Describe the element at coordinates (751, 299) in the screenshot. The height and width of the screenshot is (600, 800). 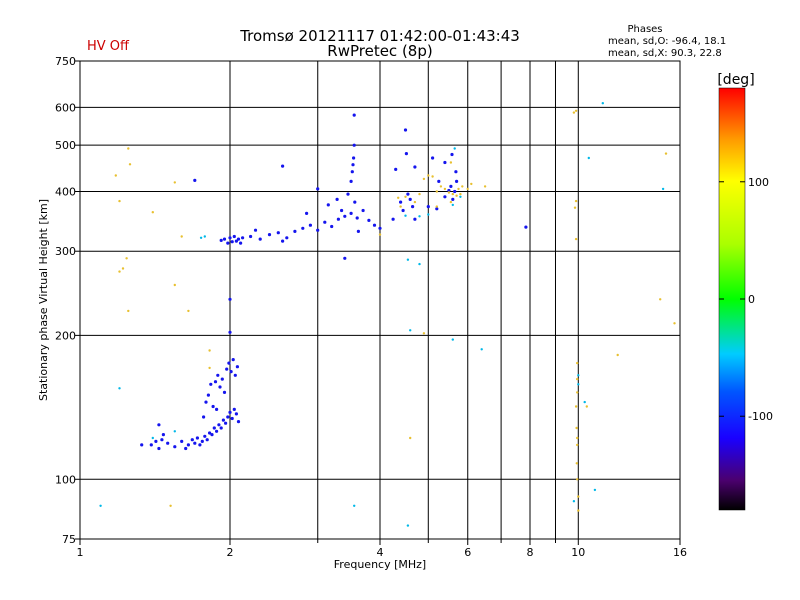
I see `colorbar-tick-label: 0` at that location.